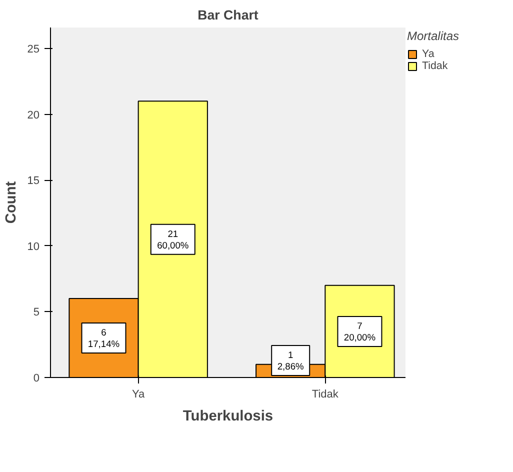  Describe the element at coordinates (429, 54) in the screenshot. I see `legend-label: Ya` at that location.